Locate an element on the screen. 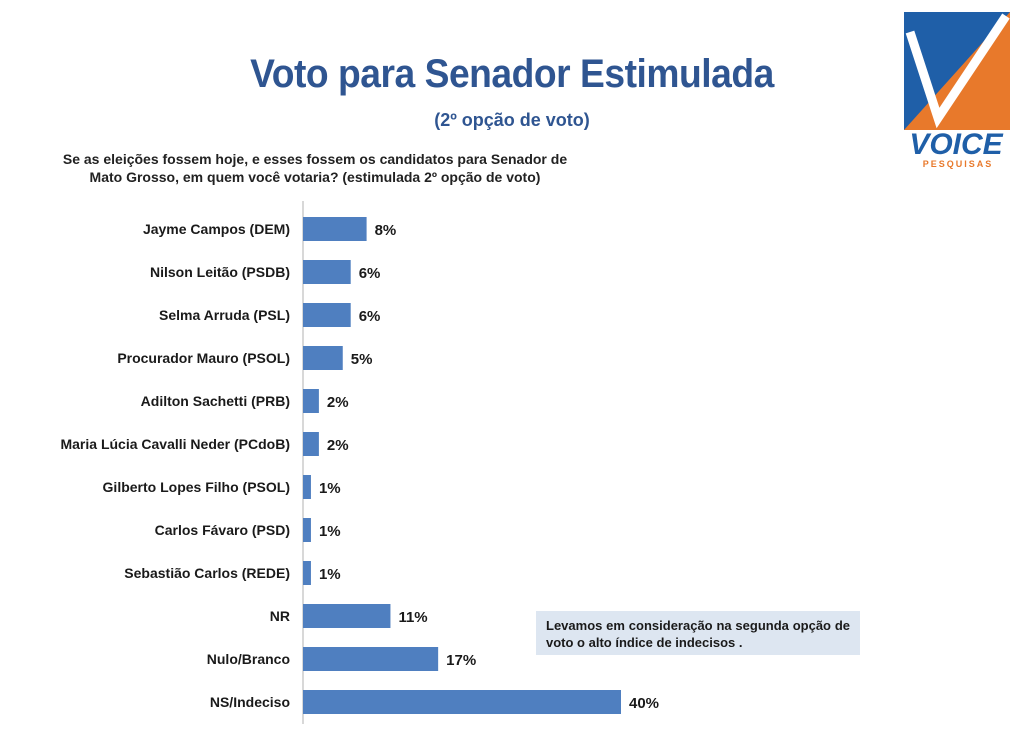 The image size is (1024, 730). data-label: 11% is located at coordinates (412, 617).